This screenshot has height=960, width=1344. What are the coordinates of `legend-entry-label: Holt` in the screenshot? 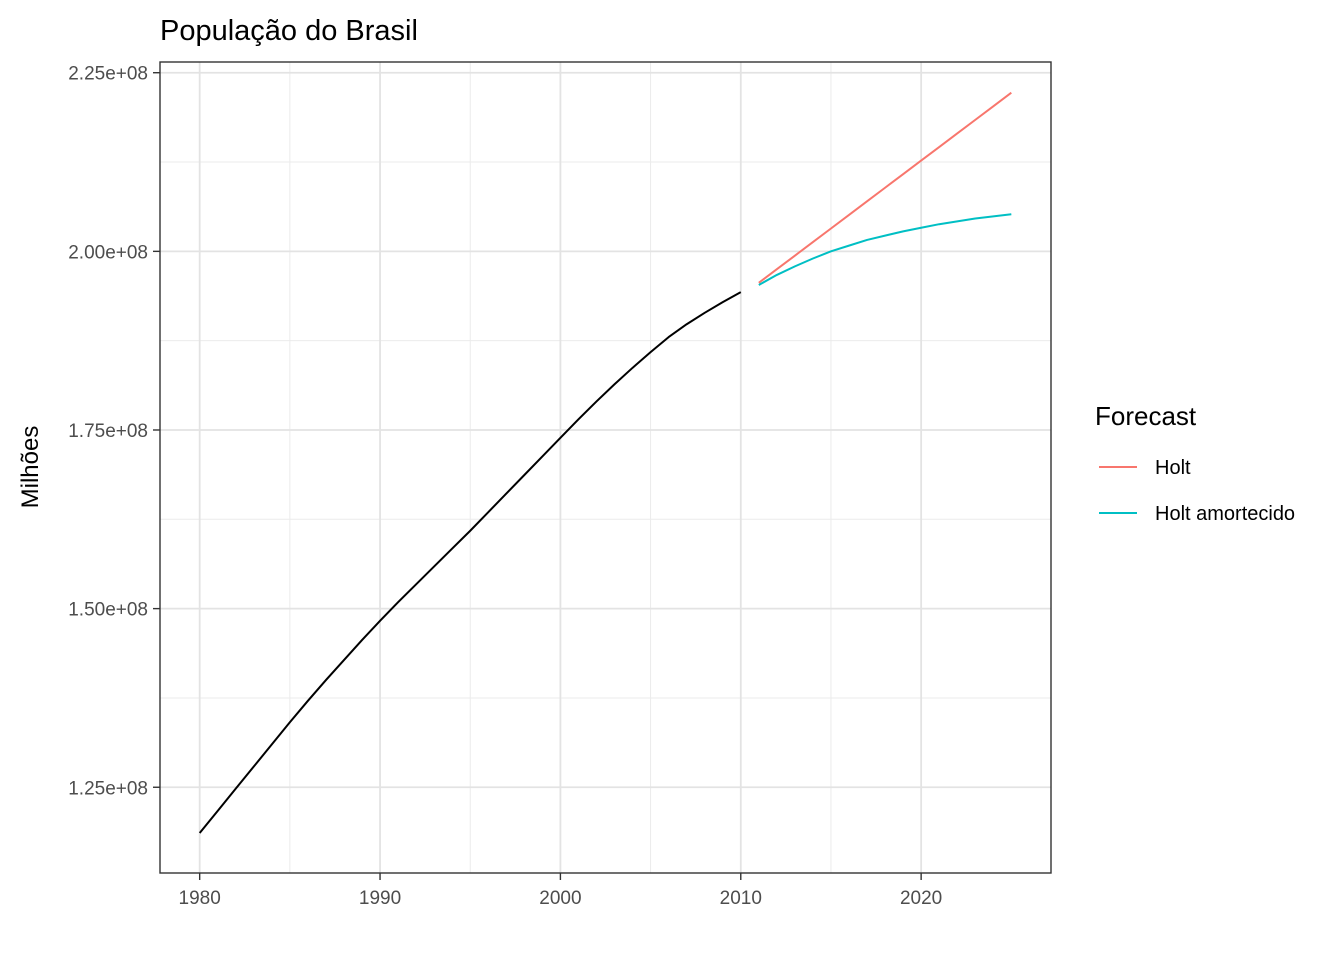 It's located at (1173, 468).